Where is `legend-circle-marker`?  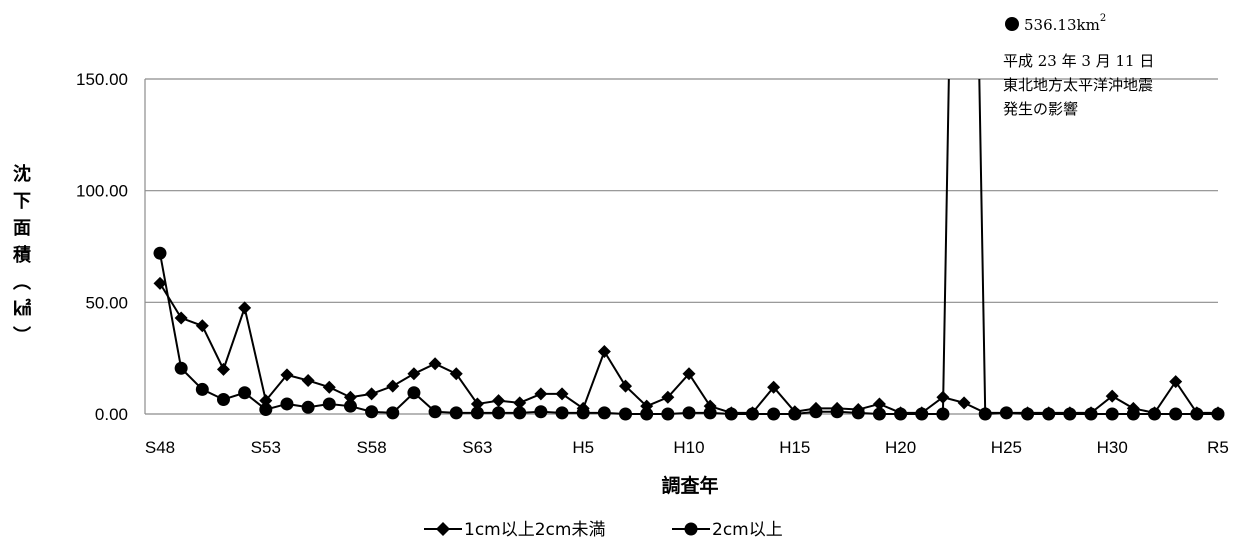 legend-circle-marker is located at coordinates (691, 529).